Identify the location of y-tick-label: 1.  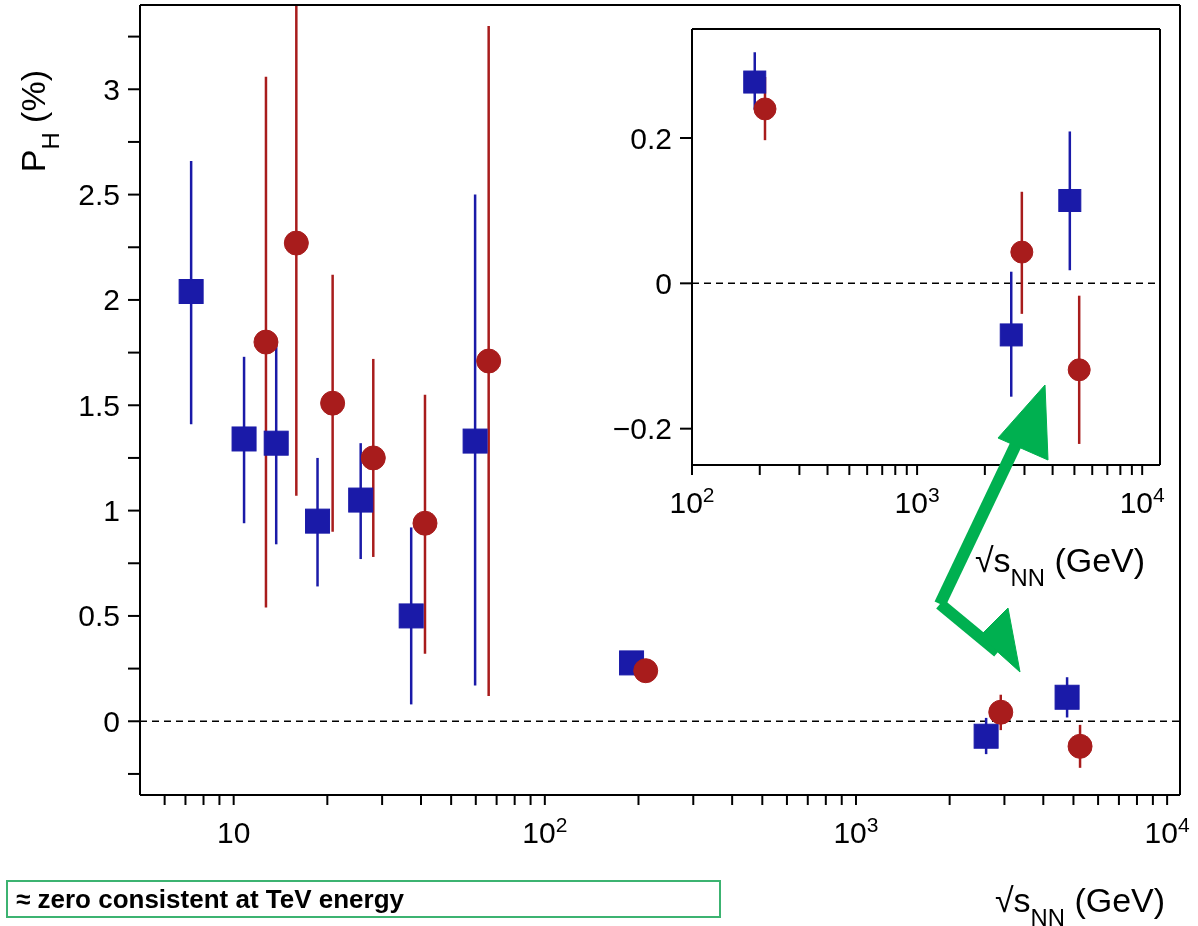
(111, 511).